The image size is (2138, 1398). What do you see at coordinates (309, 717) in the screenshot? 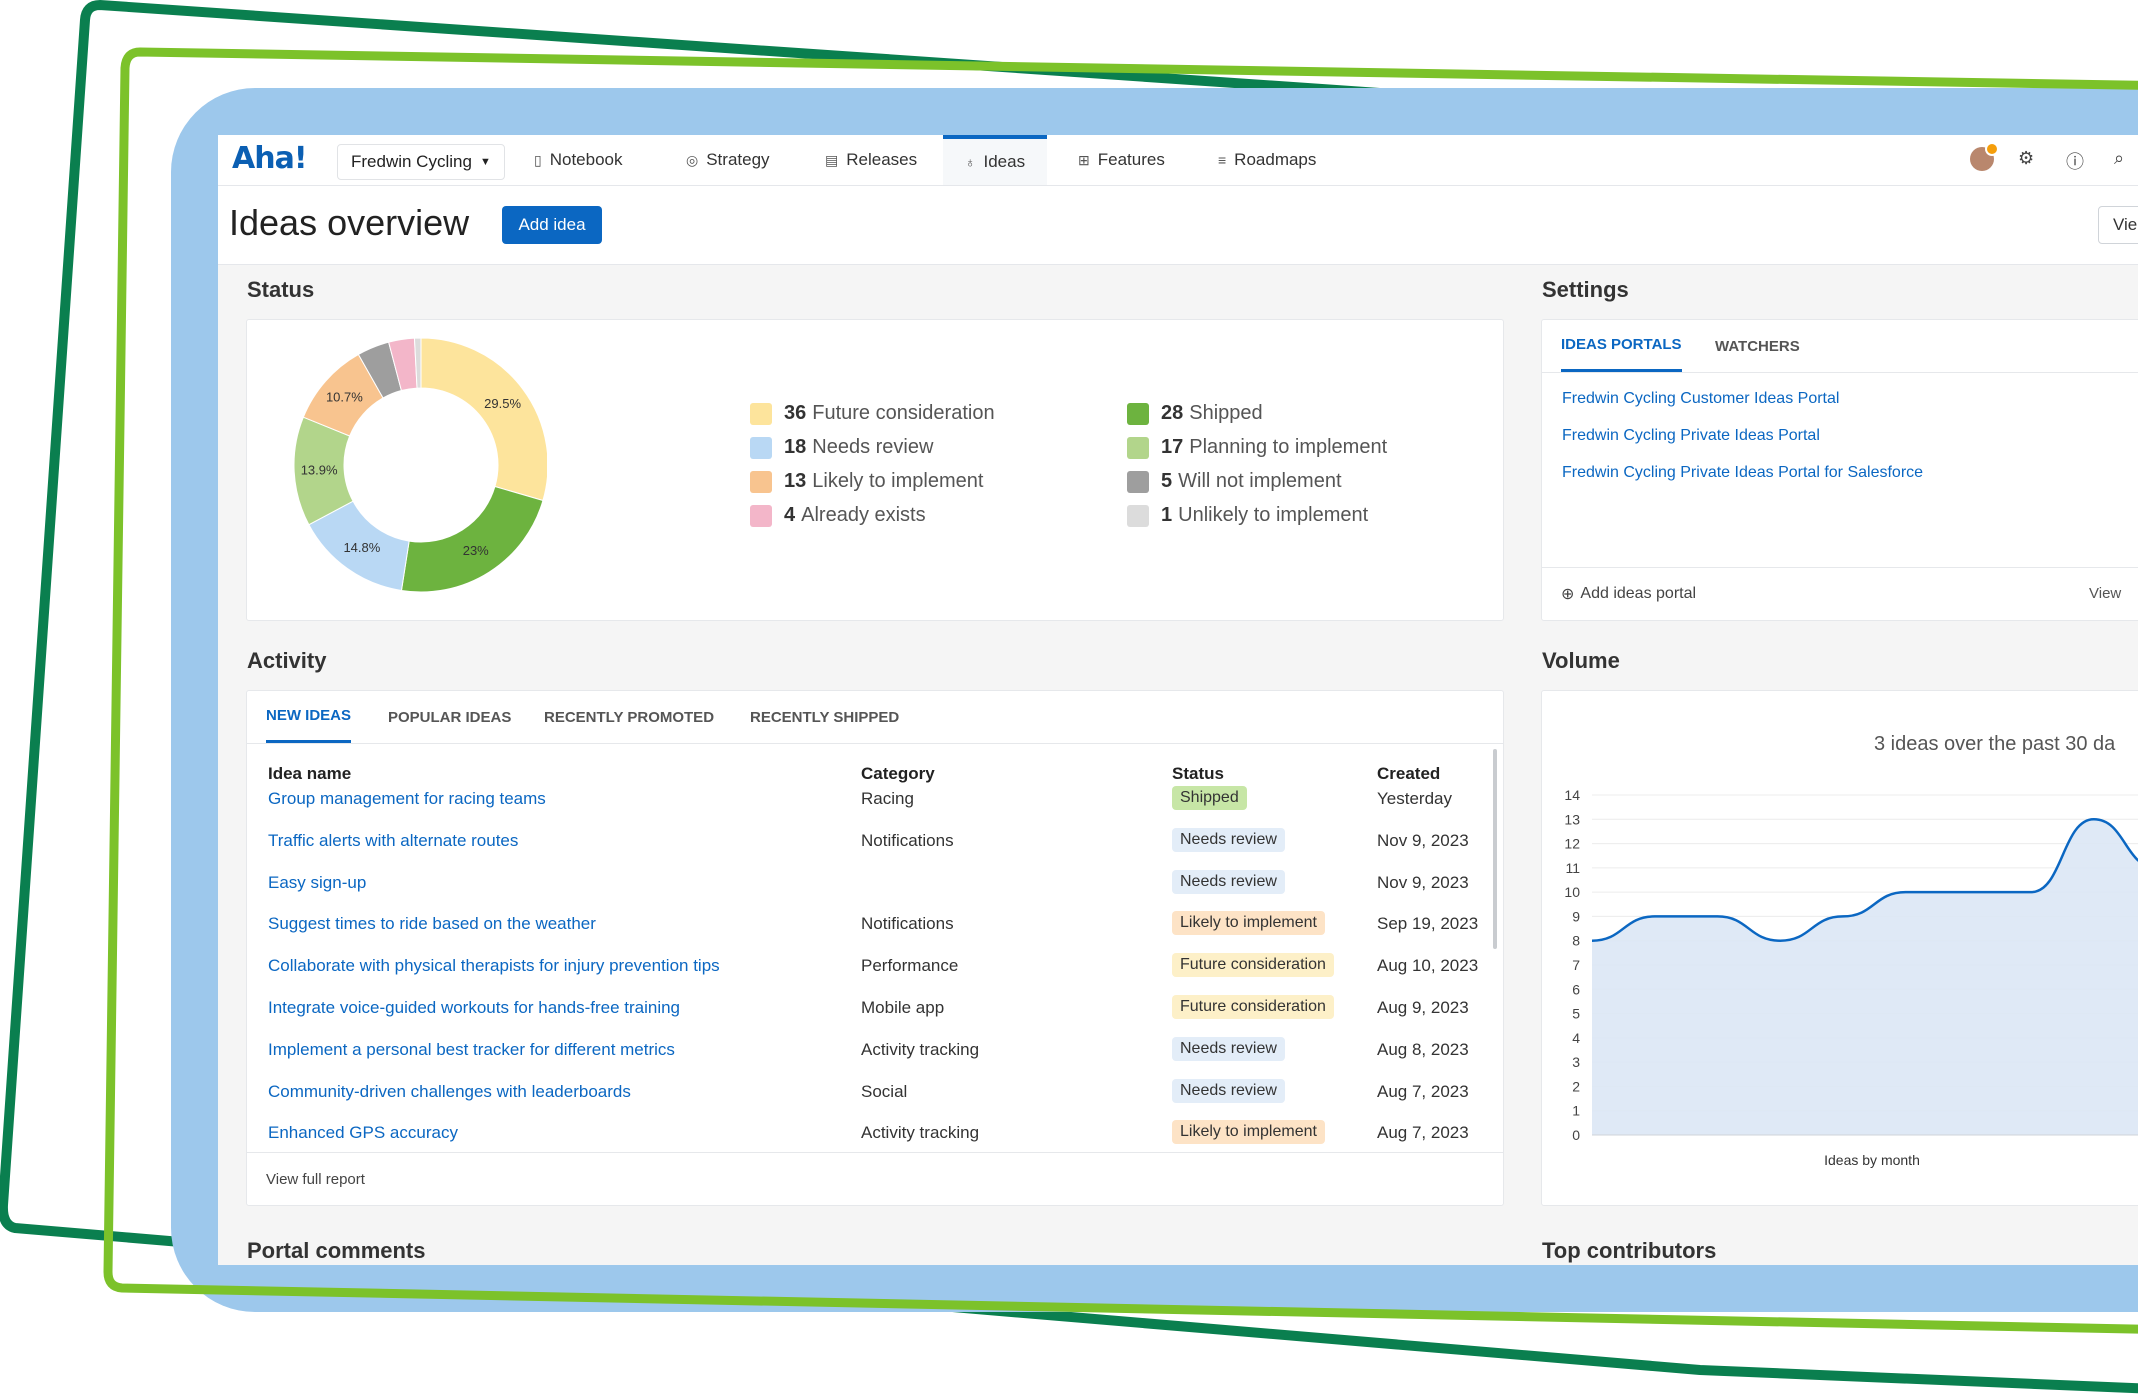
I see `tab-new-ideas: NEW IDEAS` at bounding box center [309, 717].